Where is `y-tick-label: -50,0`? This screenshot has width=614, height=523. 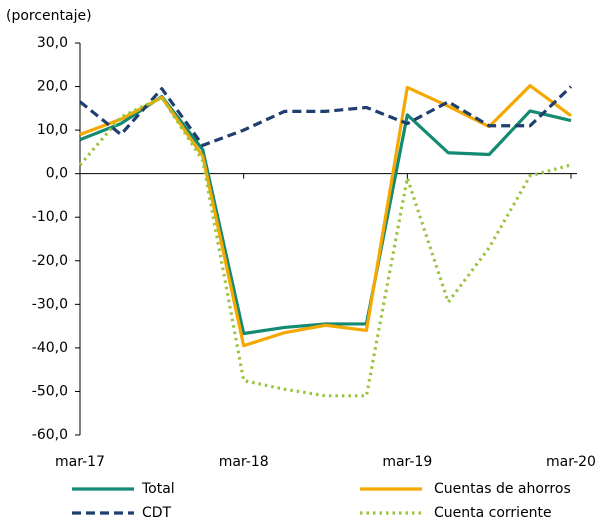
y-tick-label: -50,0 is located at coordinates (50, 391).